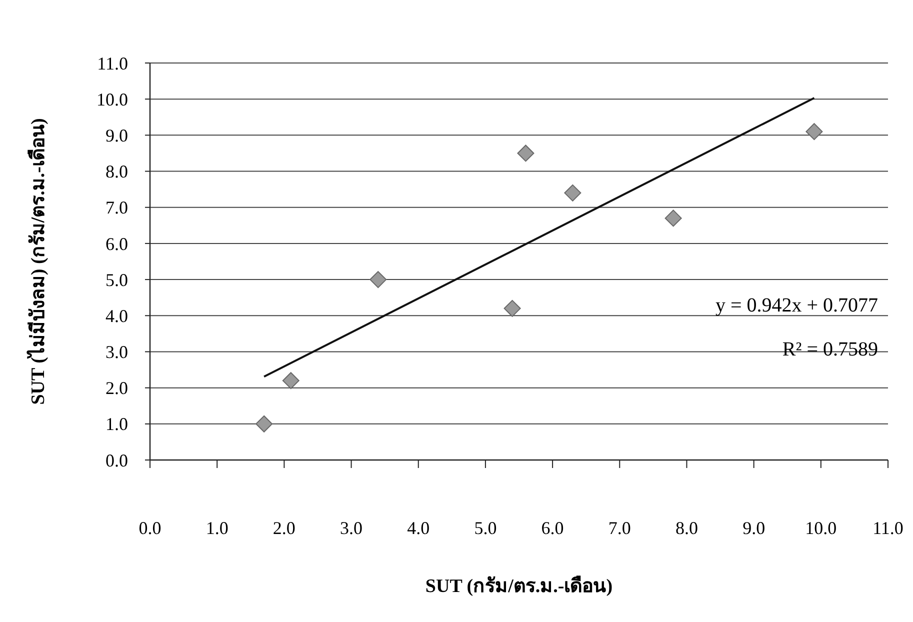 The width and height of the screenshot is (913, 622). I want to click on y-tick-label: 4.0, so click(117, 316).